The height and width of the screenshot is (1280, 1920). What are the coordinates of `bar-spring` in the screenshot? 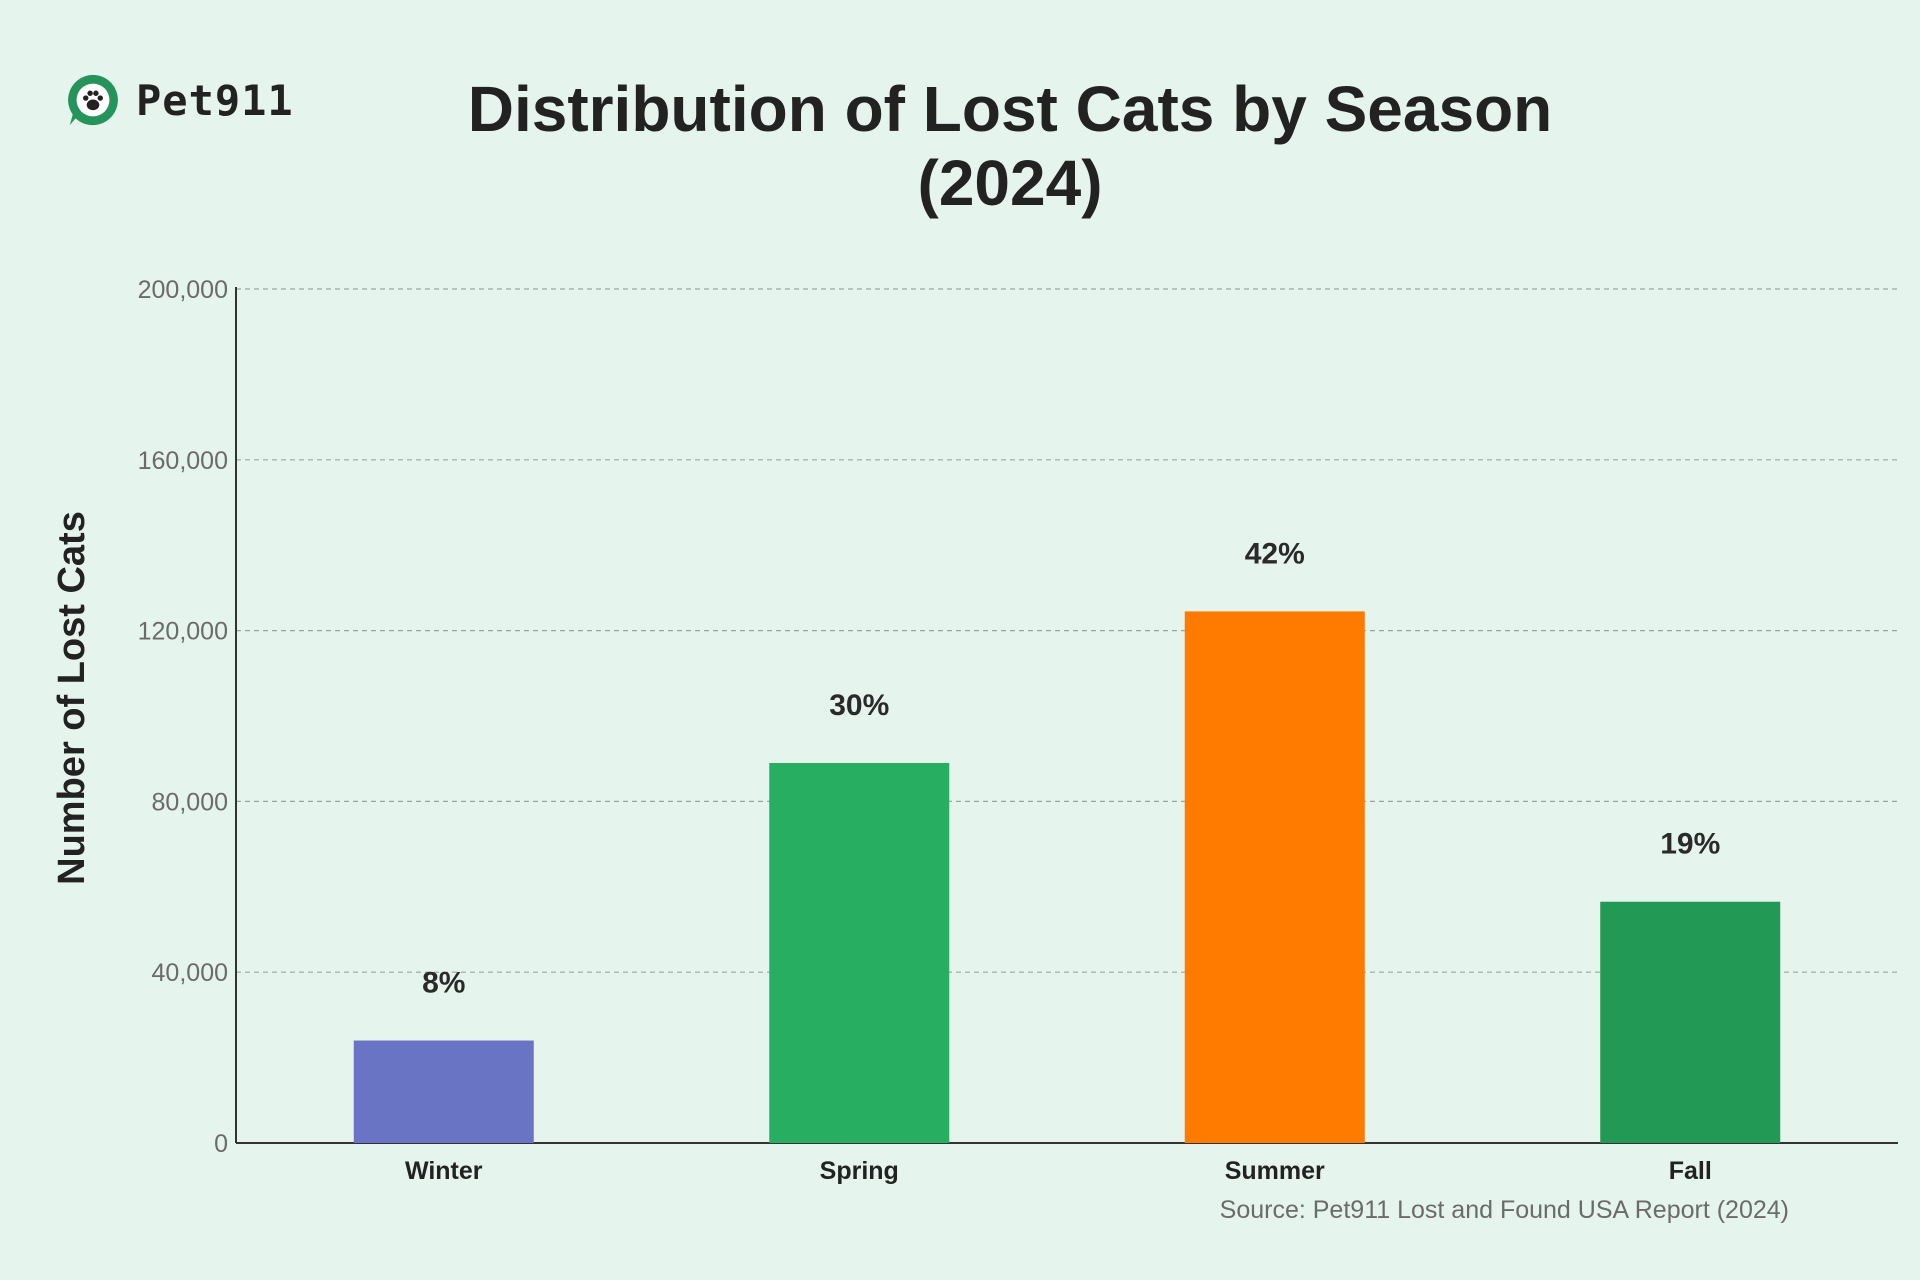 It's located at (859, 952).